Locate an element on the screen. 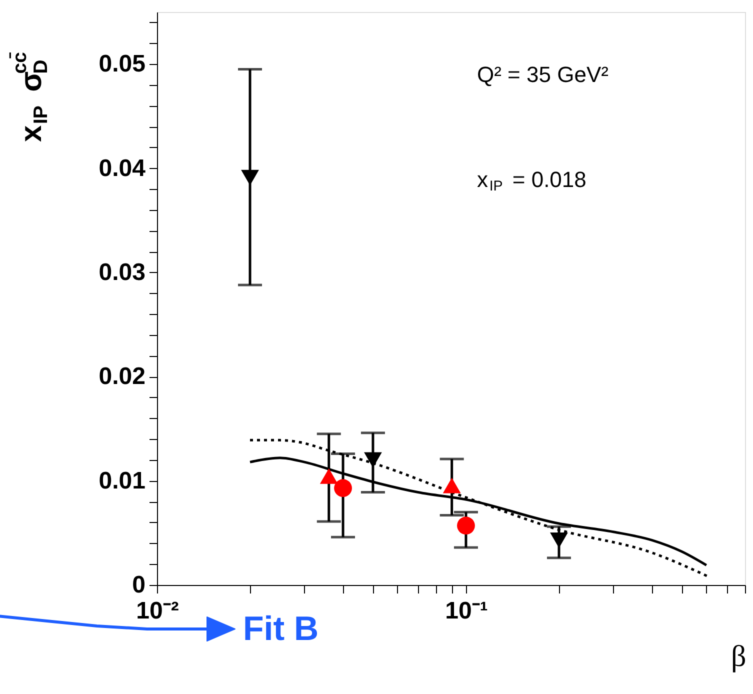 The height and width of the screenshot is (694, 753). y-axis-title: xIP σDcc̄ is located at coordinates (30, 97).